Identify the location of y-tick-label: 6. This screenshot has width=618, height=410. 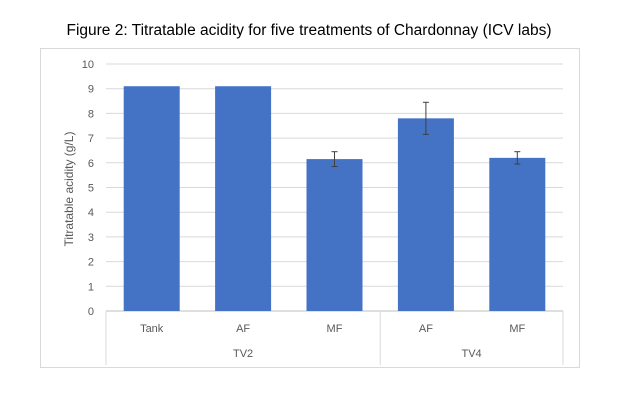
(91, 164).